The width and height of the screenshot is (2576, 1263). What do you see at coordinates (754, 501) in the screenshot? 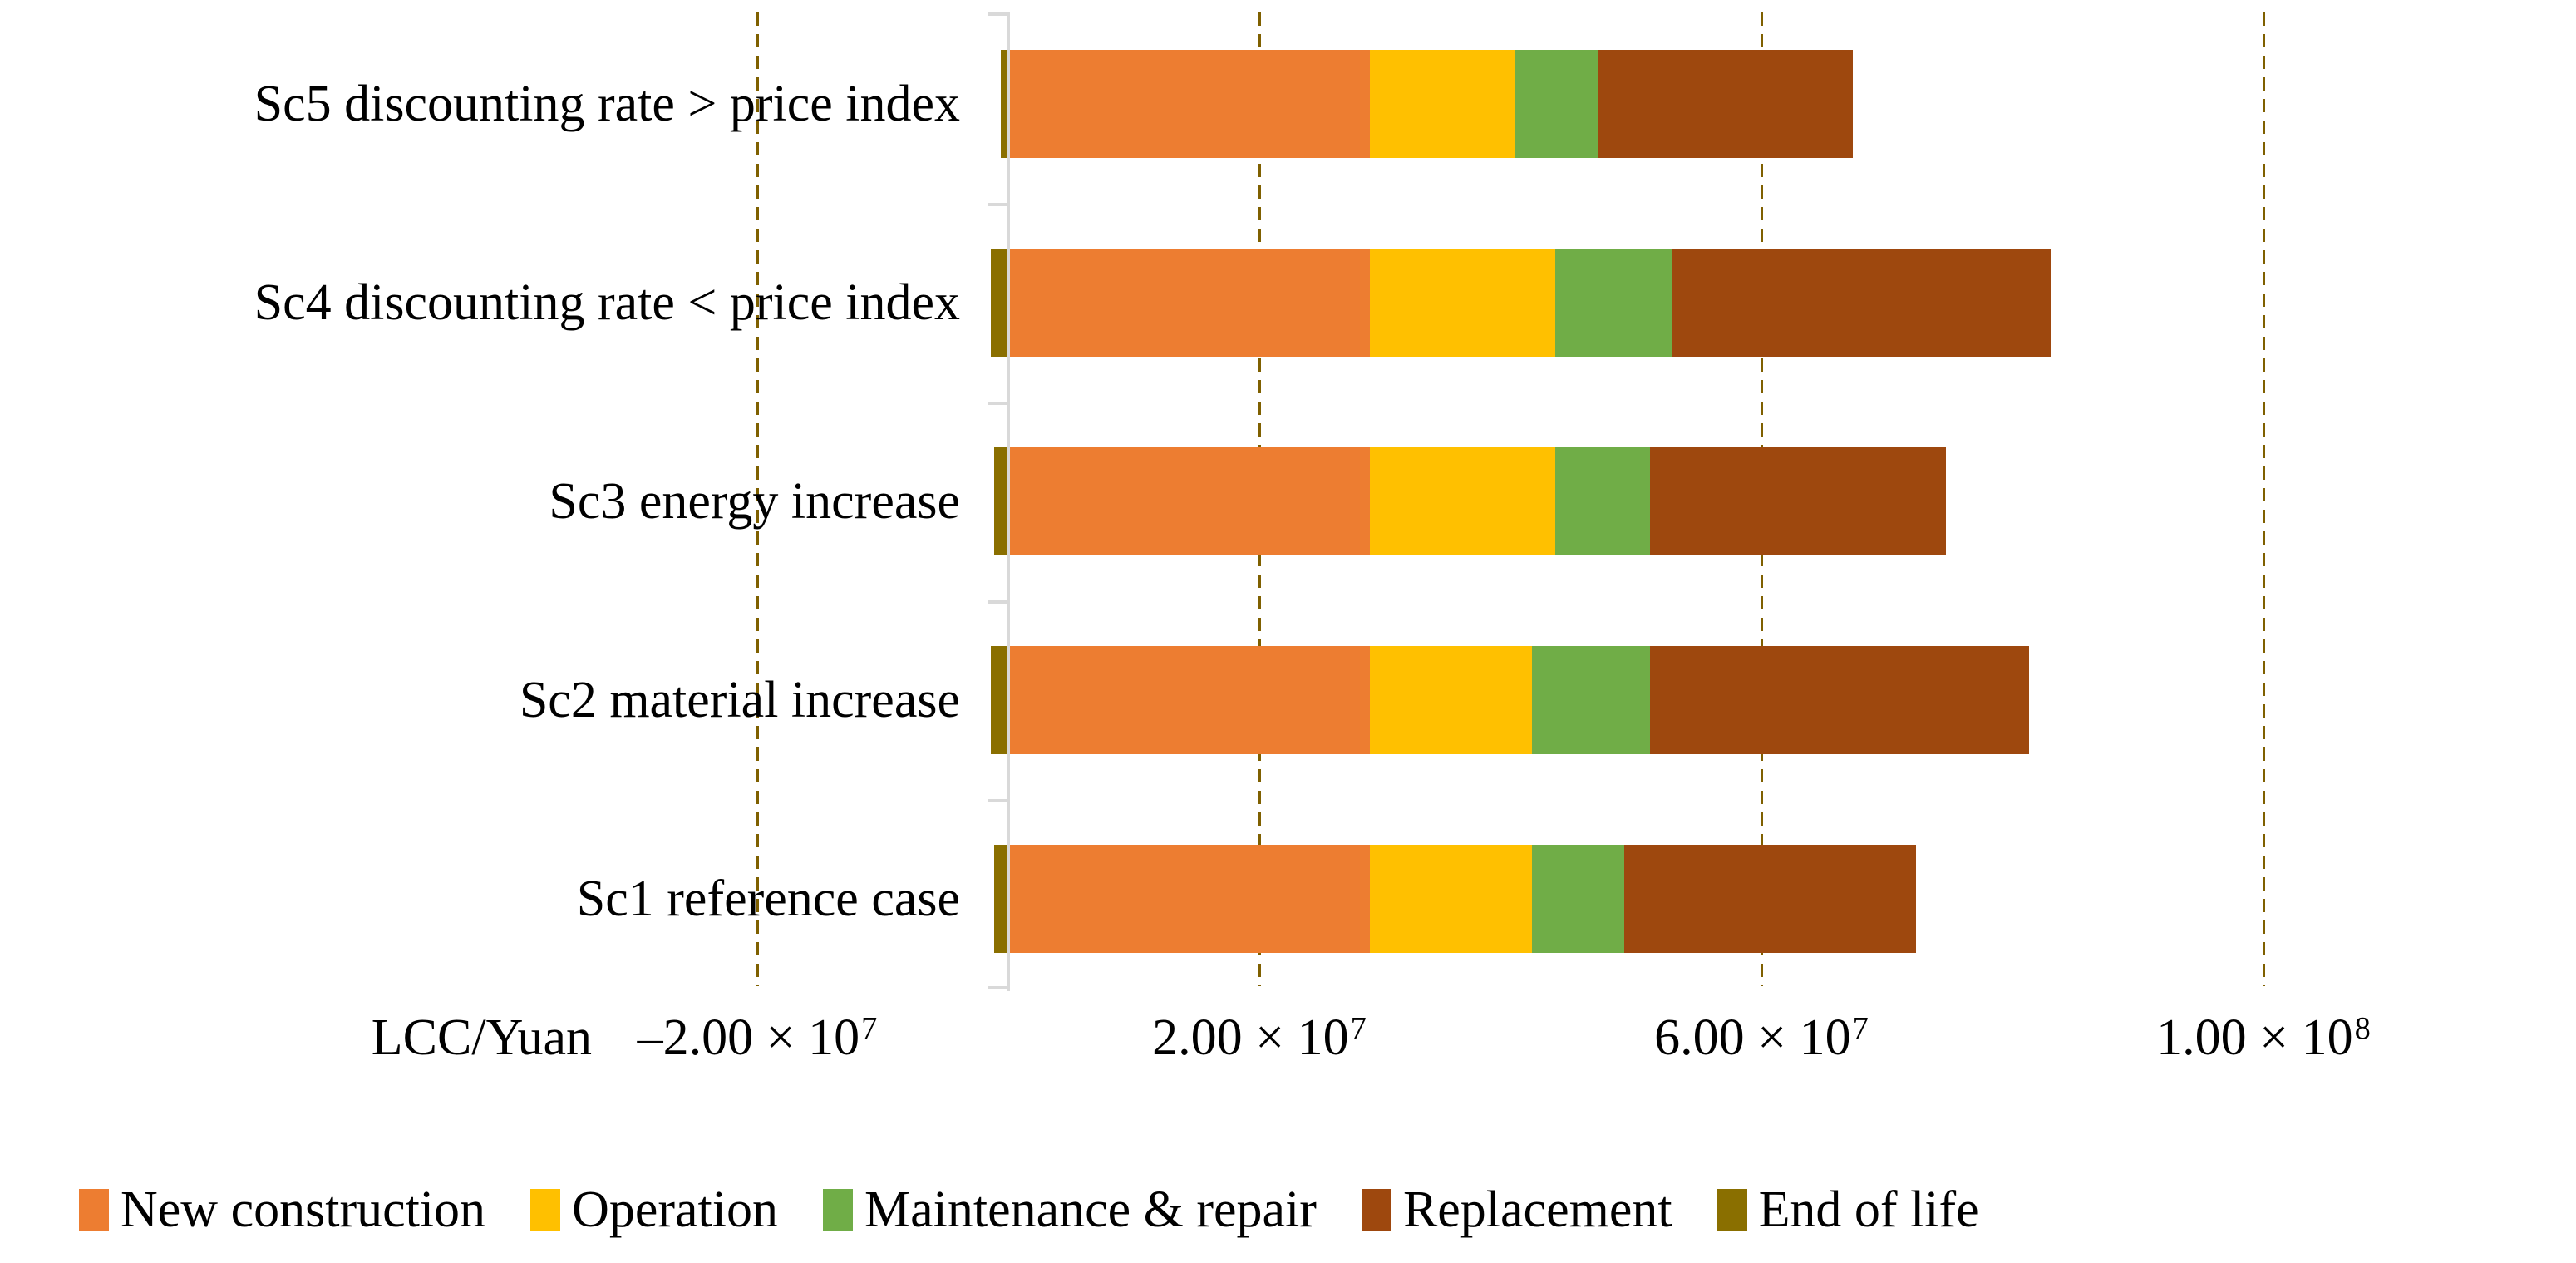
I see `category-label-sc3: Sc3 energy increase` at bounding box center [754, 501].